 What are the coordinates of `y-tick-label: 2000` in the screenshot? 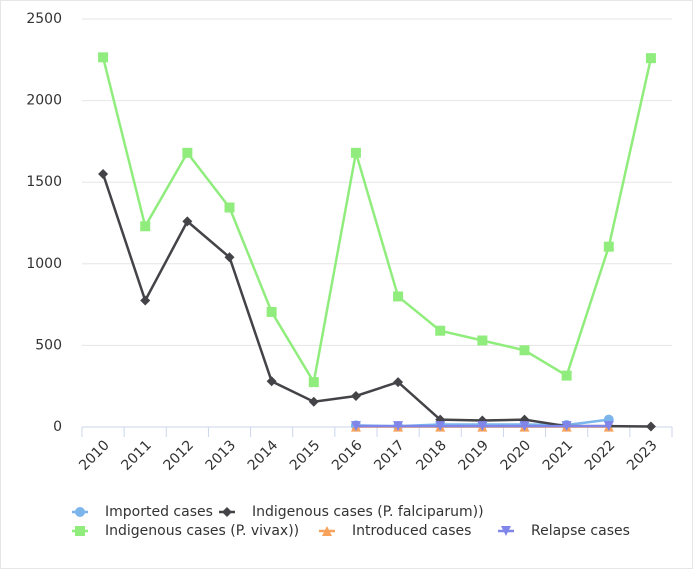 It's located at (44, 101).